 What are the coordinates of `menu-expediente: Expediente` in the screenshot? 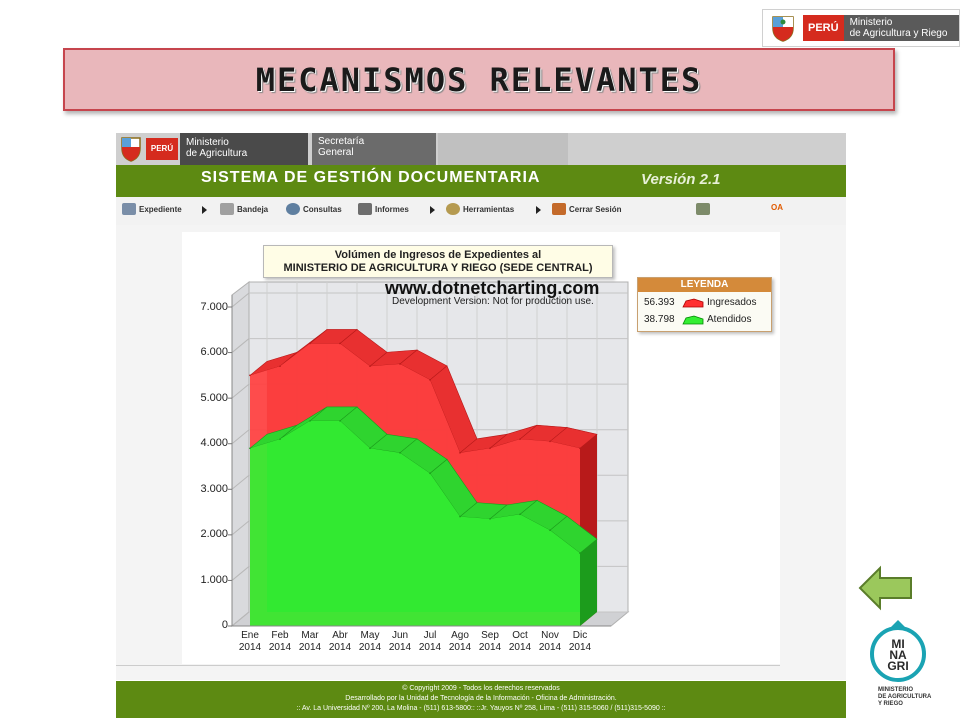 It's located at (152, 209).